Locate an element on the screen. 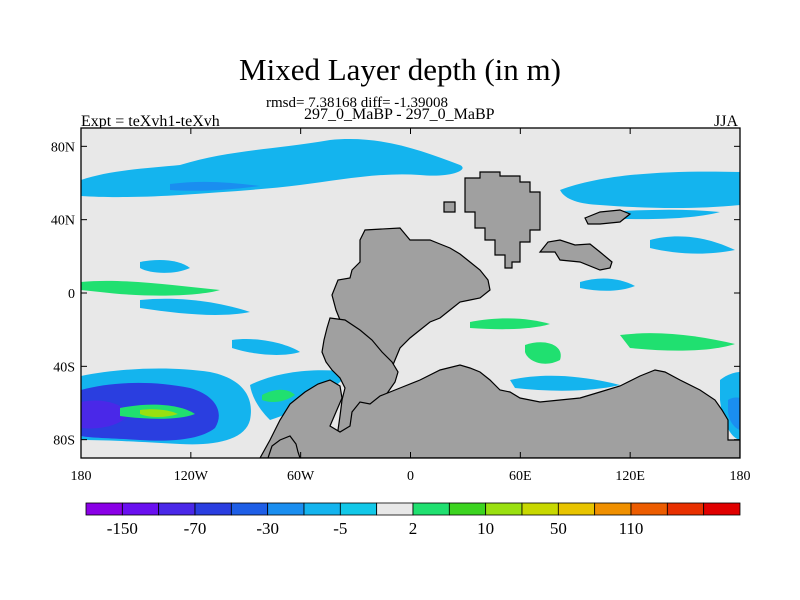 The height and width of the screenshot is (600, 800). colorbar-label: -30 is located at coordinates (267, 528).